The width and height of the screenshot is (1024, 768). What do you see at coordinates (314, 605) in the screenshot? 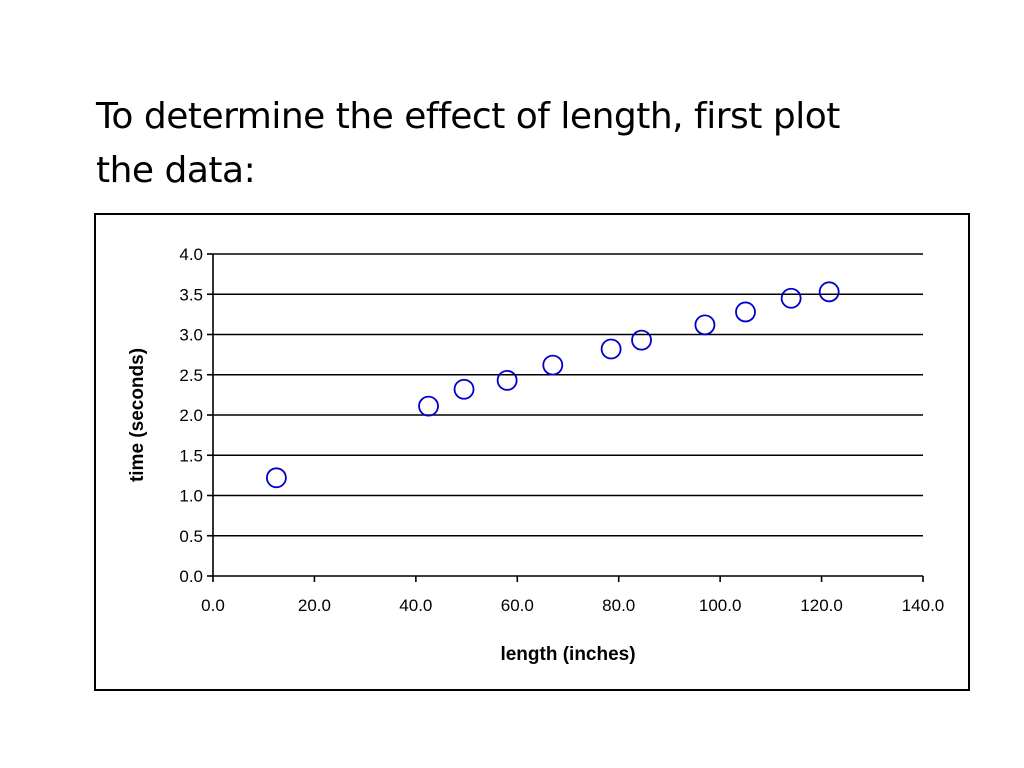
I see `x-tick-label: 20.0` at bounding box center [314, 605].